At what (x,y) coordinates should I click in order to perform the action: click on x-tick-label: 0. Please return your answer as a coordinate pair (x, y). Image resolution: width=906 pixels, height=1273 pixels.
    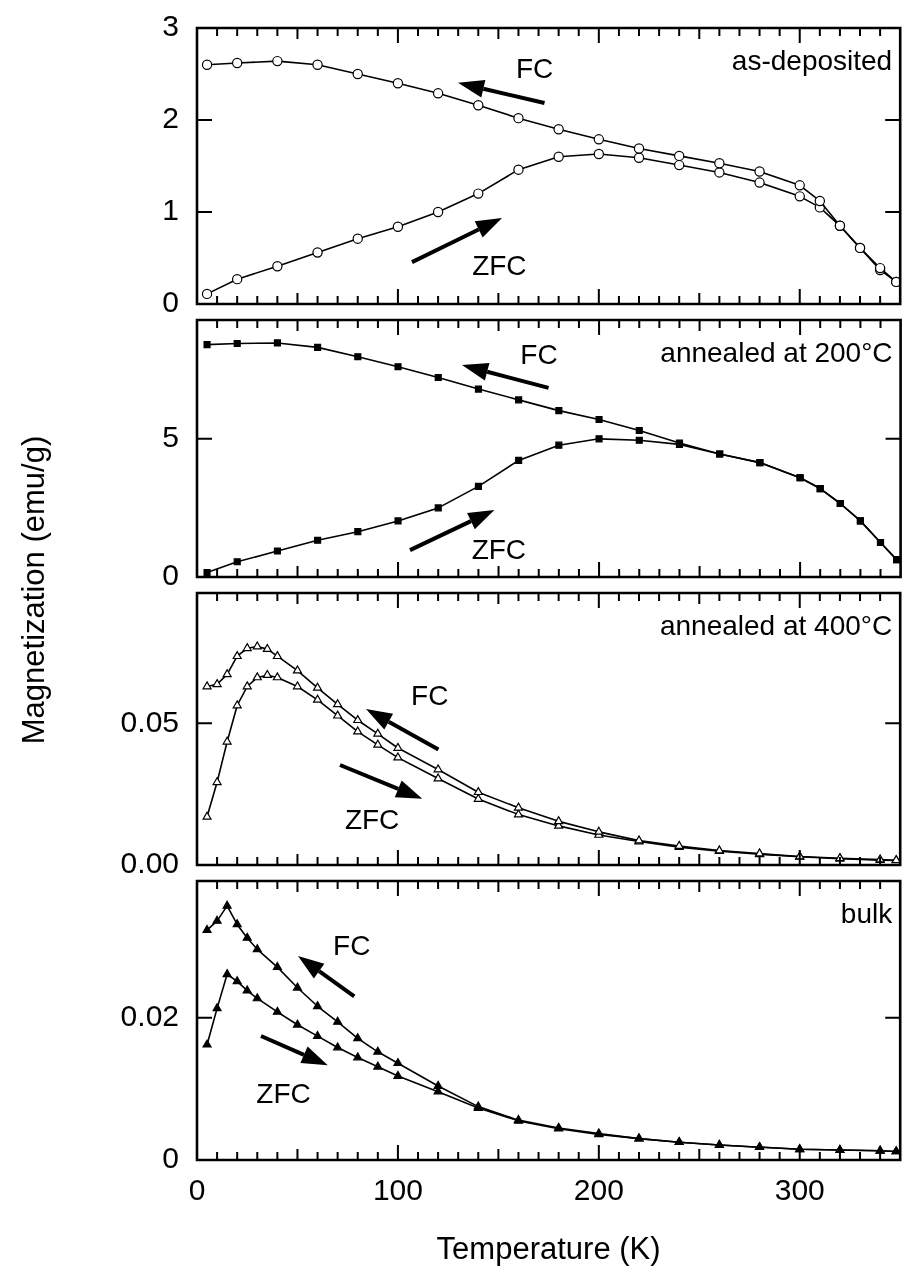
    Looking at the image, I should click on (197, 1190).